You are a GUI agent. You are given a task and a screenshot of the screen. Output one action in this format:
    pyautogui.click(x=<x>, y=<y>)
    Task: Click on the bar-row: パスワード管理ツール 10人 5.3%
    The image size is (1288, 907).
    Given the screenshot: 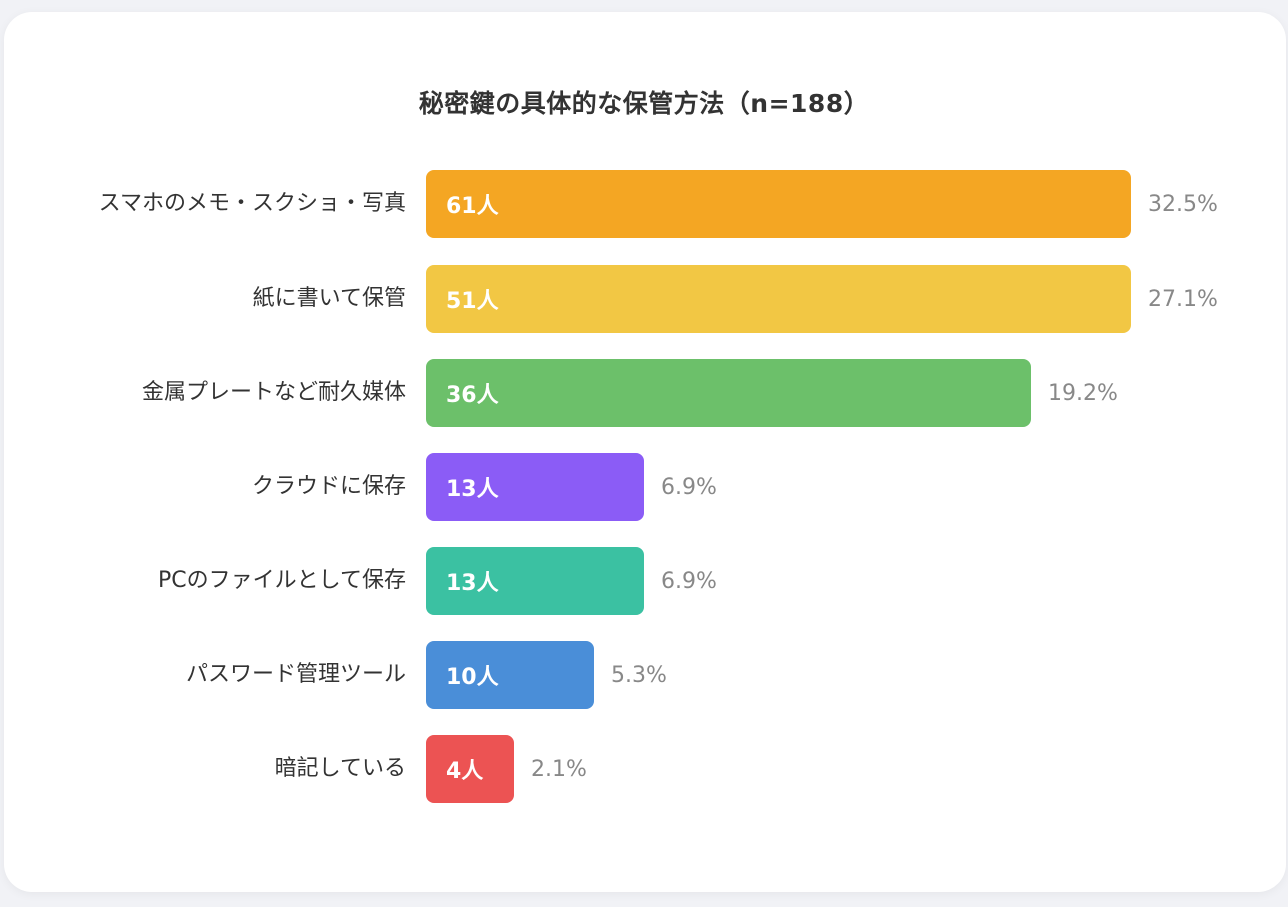 What is the action you would take?
    pyautogui.click(x=644, y=675)
    